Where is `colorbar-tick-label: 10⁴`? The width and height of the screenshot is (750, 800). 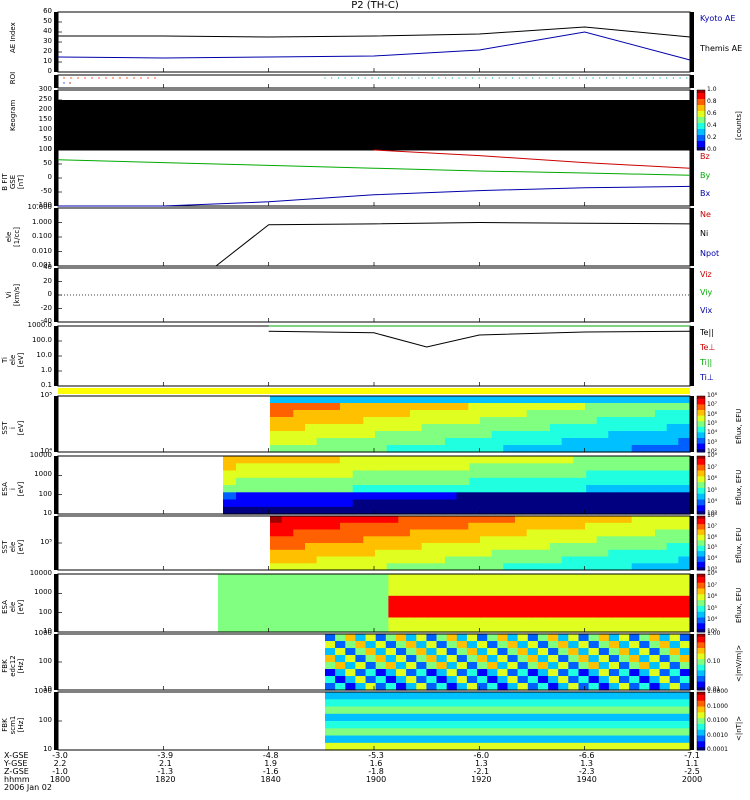
colorbar-tick-label: 10⁴ is located at coordinates (712, 620).